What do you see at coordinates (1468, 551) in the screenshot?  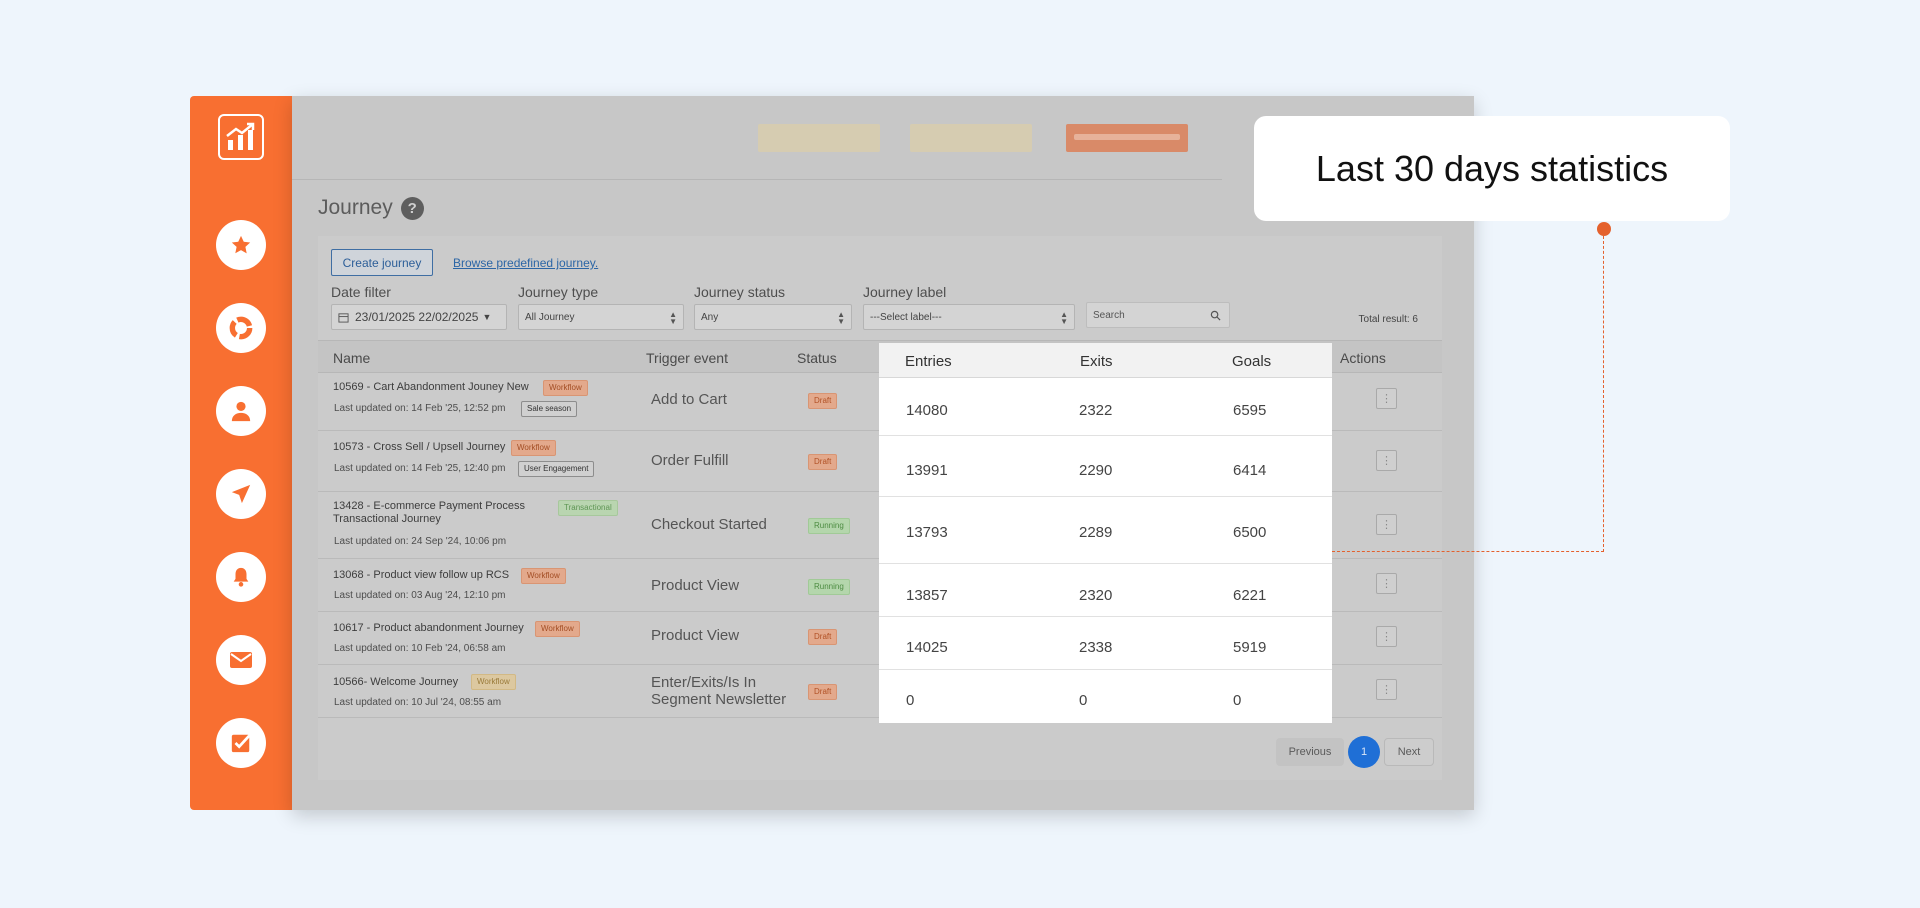 I see `callout-connector-horizontal` at bounding box center [1468, 551].